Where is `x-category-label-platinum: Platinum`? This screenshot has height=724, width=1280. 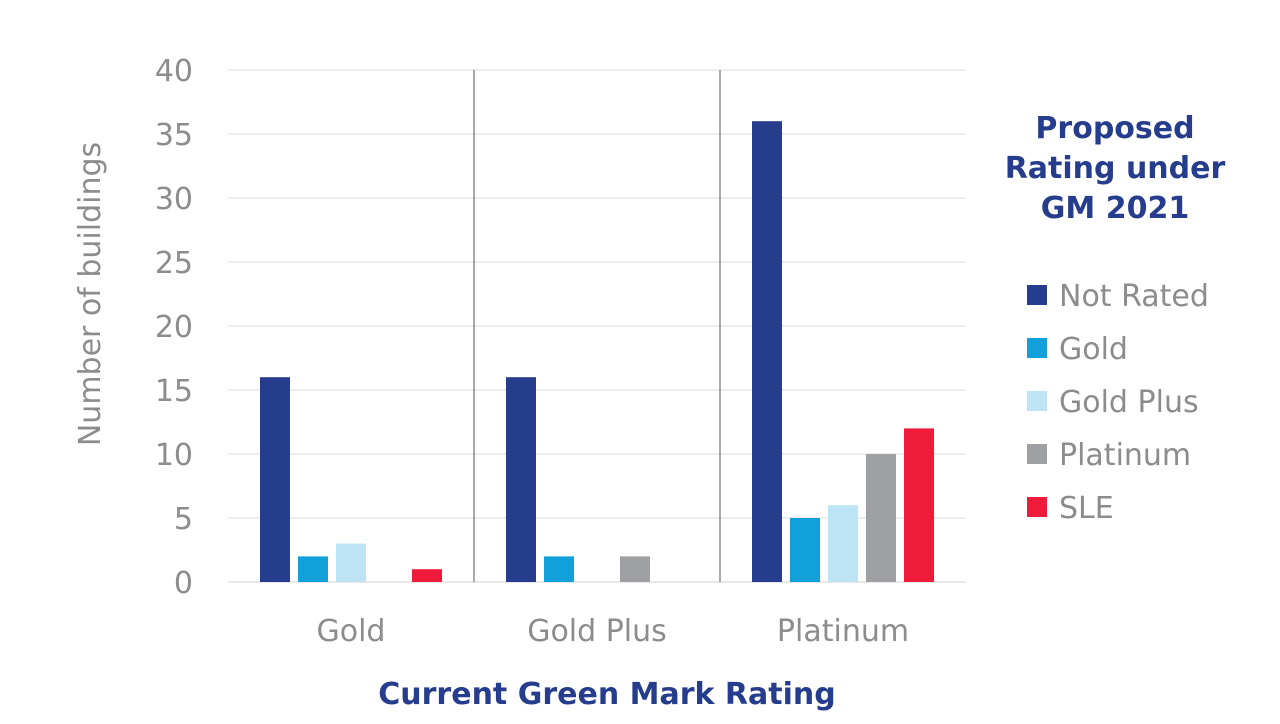 x-category-label-platinum: Platinum is located at coordinates (843, 631).